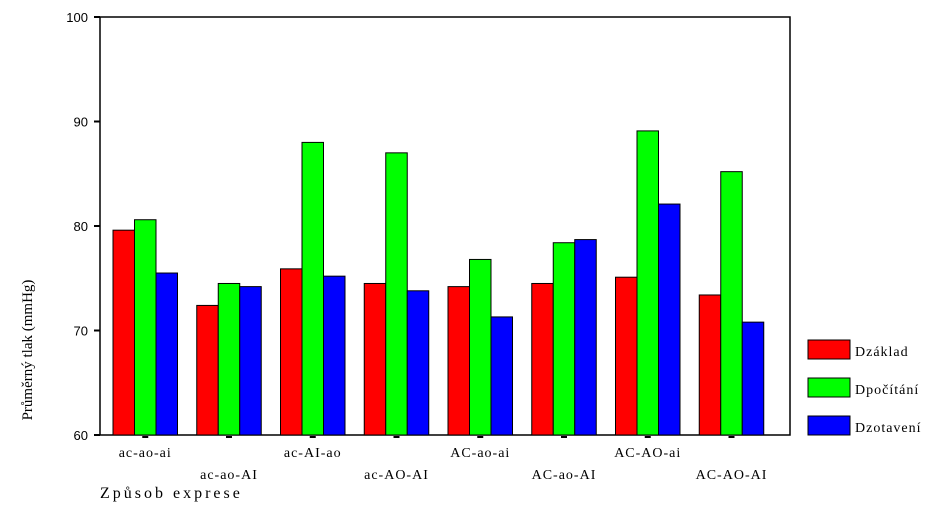 The image size is (943, 529). I want to click on x-tick-label: AC-ao-ai, so click(480, 453).